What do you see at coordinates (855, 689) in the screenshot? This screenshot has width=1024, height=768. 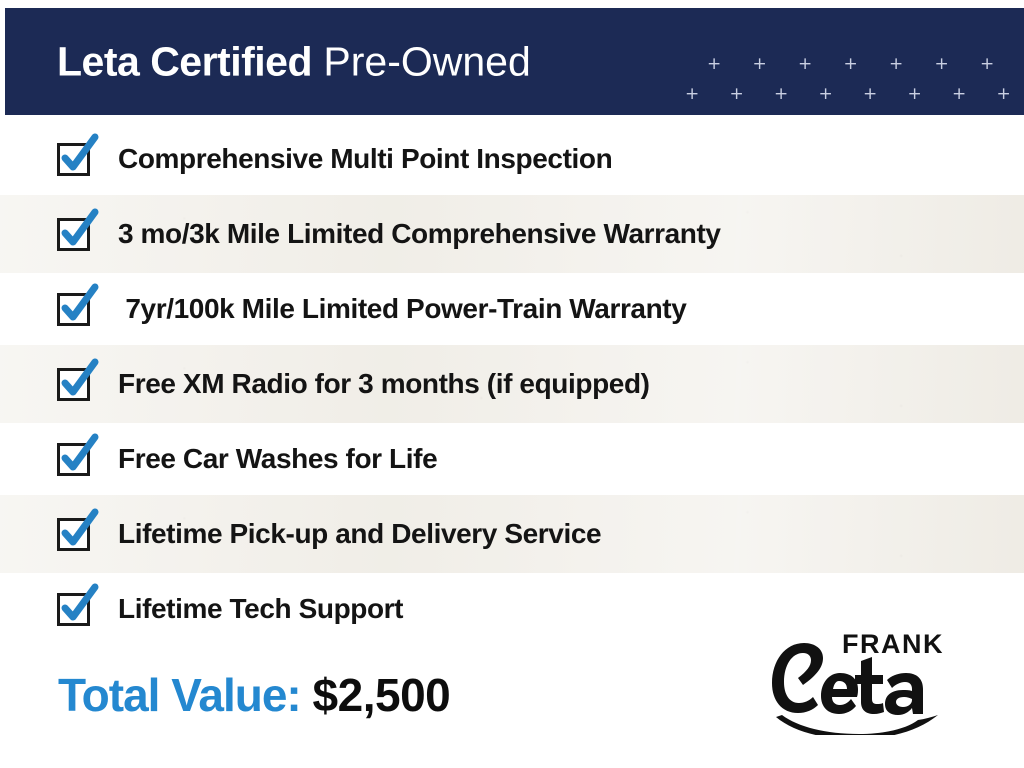 I see `logo-leta-script-icon` at bounding box center [855, 689].